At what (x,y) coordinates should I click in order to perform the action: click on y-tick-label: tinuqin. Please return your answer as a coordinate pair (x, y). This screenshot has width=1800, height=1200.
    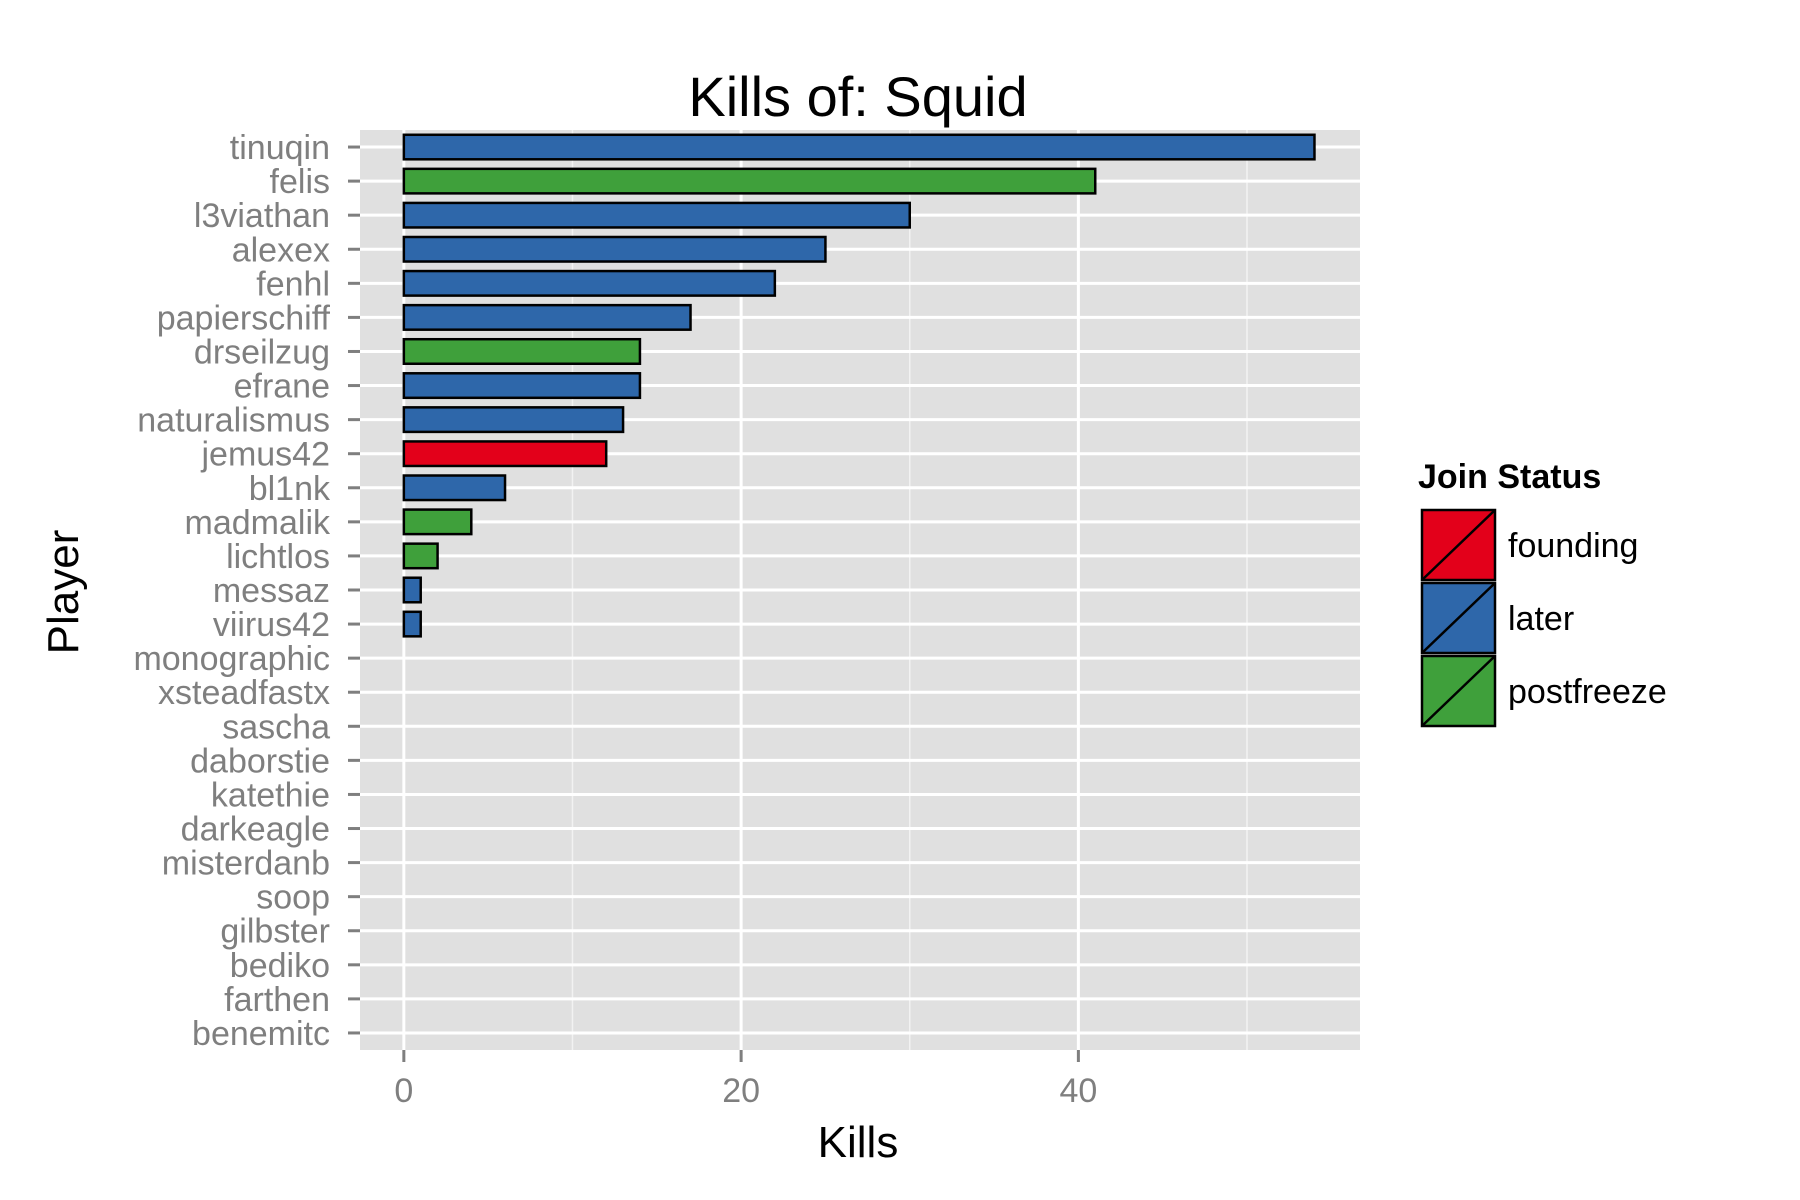
    Looking at the image, I should click on (280, 148).